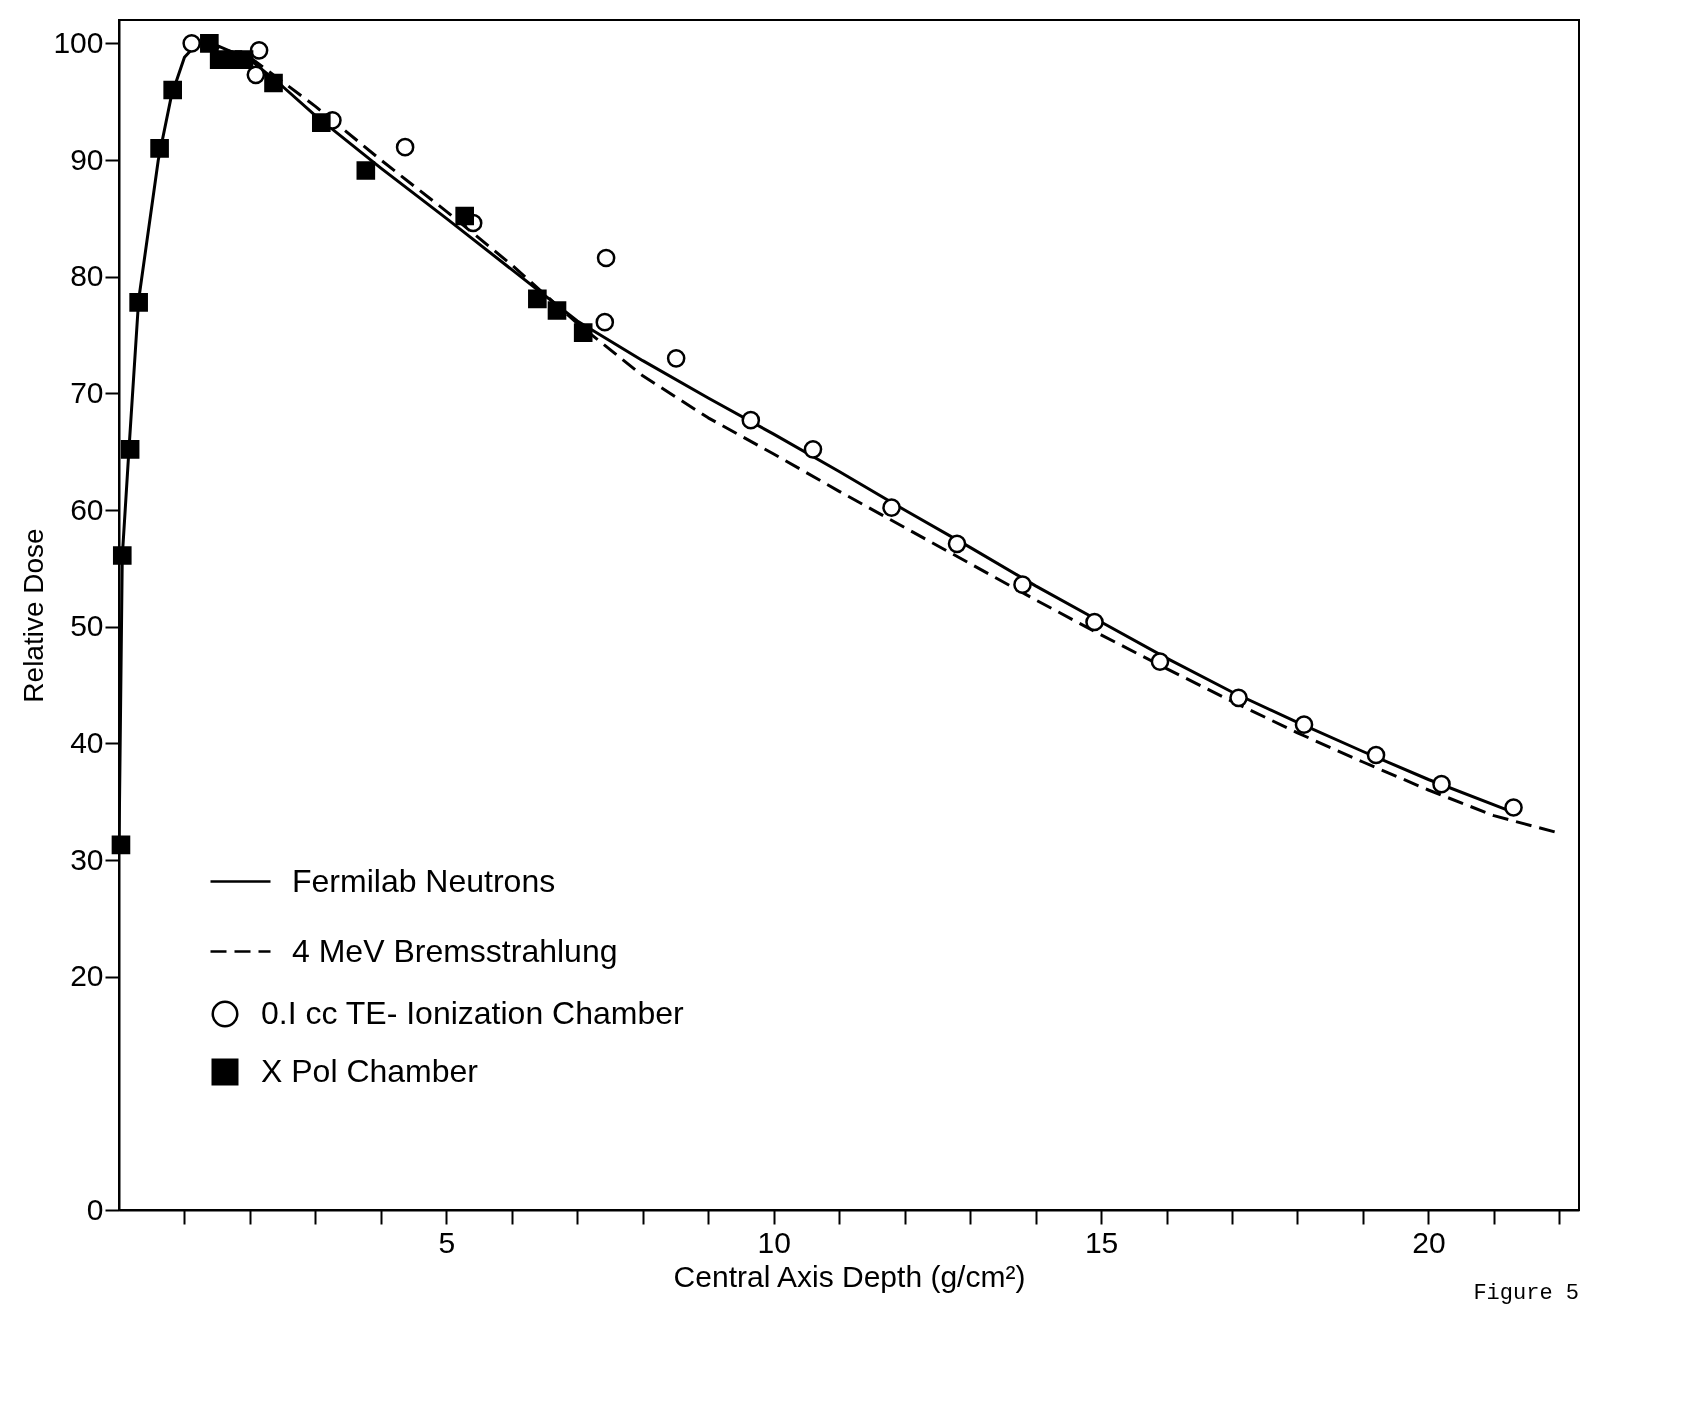 This screenshot has height=1409, width=1699. What do you see at coordinates (774, 1242) in the screenshot?
I see `x-tick-label: 10` at bounding box center [774, 1242].